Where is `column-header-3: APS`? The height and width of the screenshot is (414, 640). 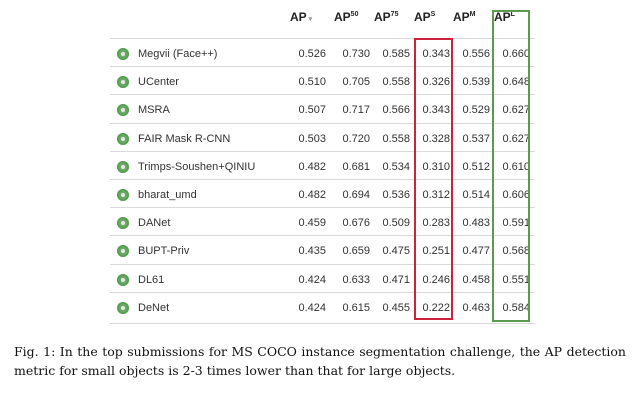 column-header-3: APS is located at coordinates (424, 21).